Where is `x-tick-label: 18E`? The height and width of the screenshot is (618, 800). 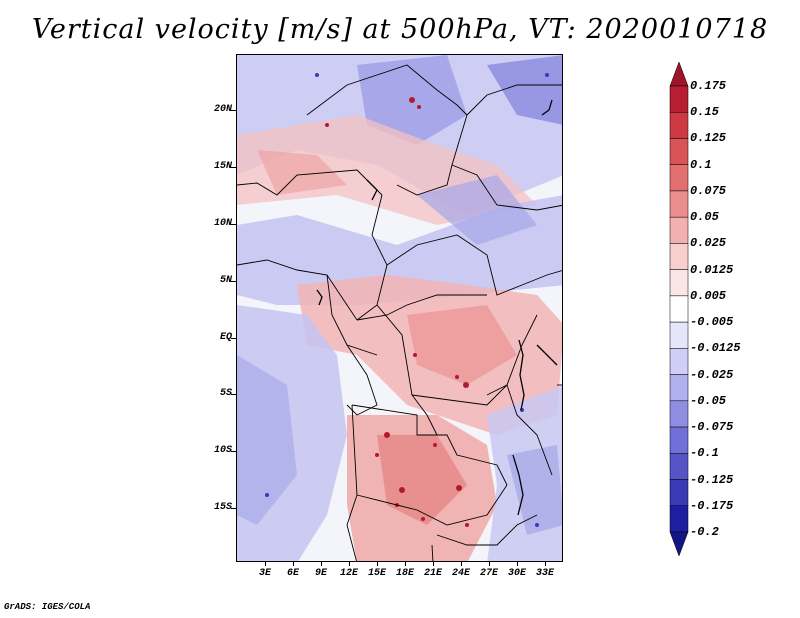
x-tick-label: 18E is located at coordinates (404, 573).